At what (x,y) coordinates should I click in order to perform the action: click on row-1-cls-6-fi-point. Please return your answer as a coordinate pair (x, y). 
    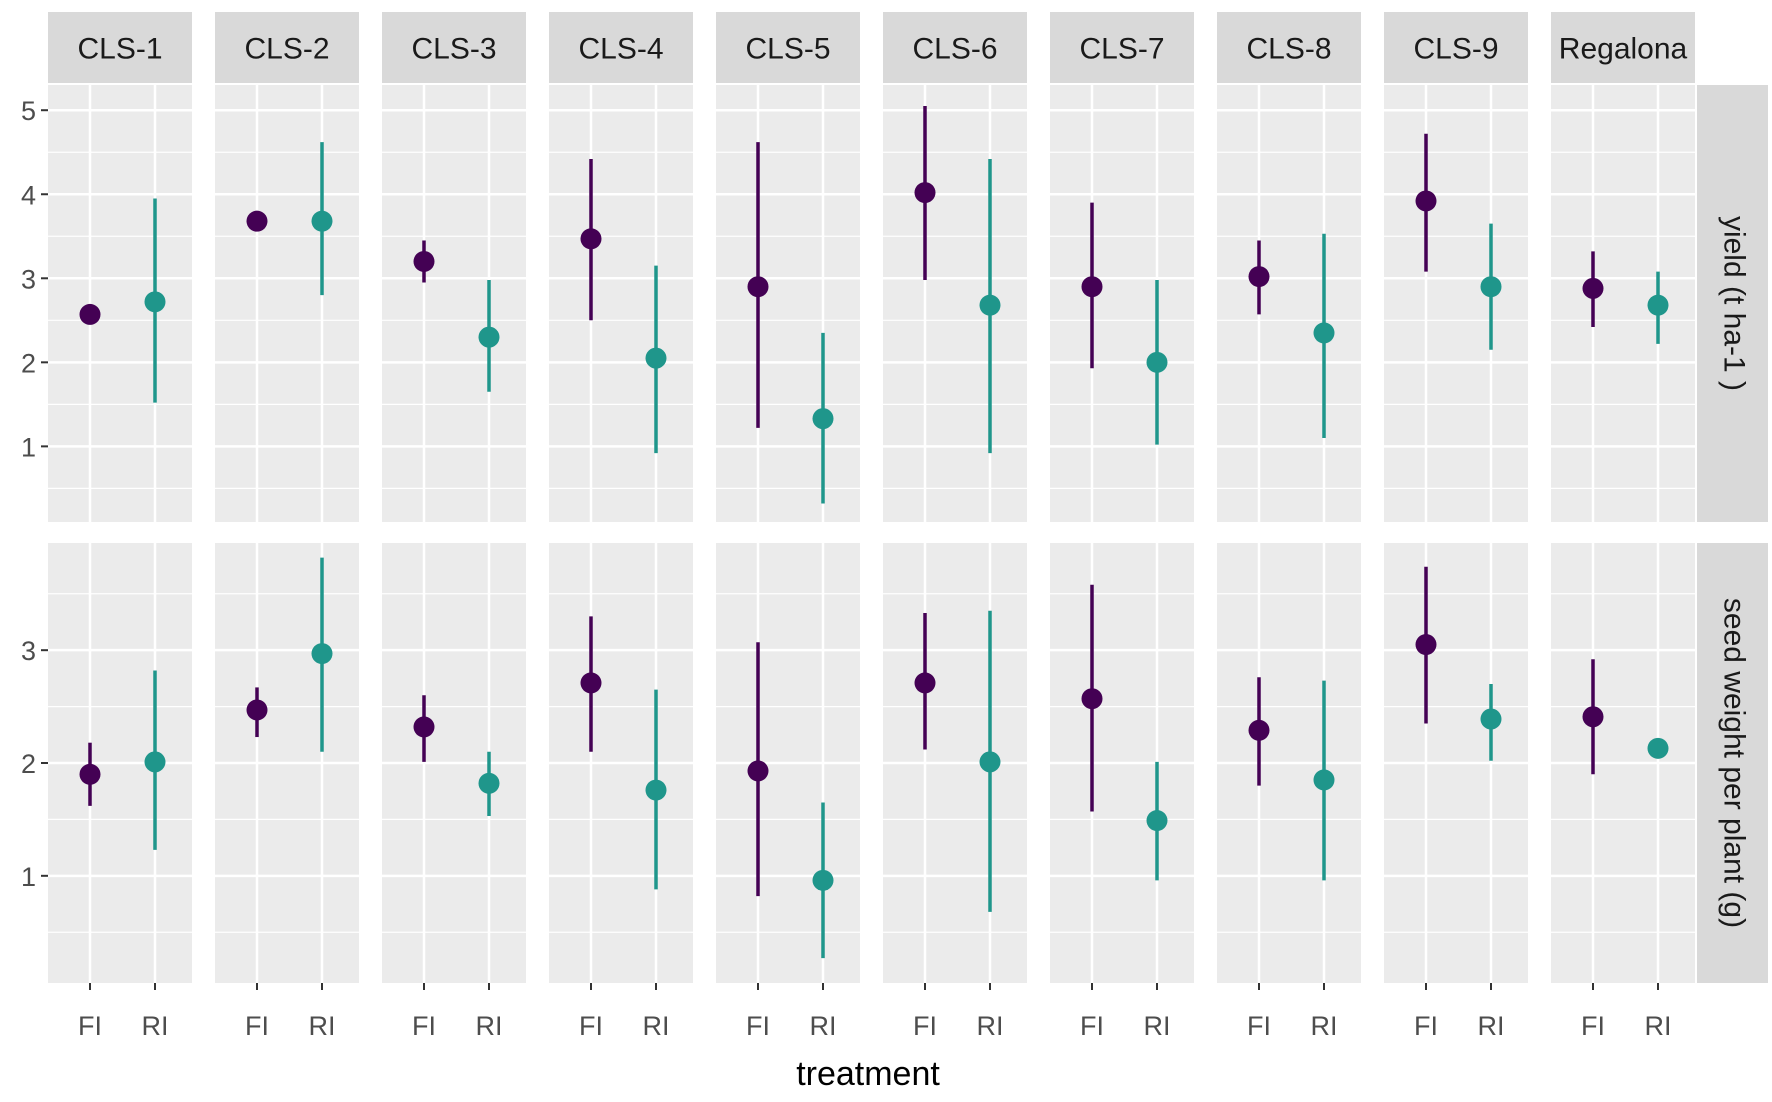
    Looking at the image, I should click on (925, 193).